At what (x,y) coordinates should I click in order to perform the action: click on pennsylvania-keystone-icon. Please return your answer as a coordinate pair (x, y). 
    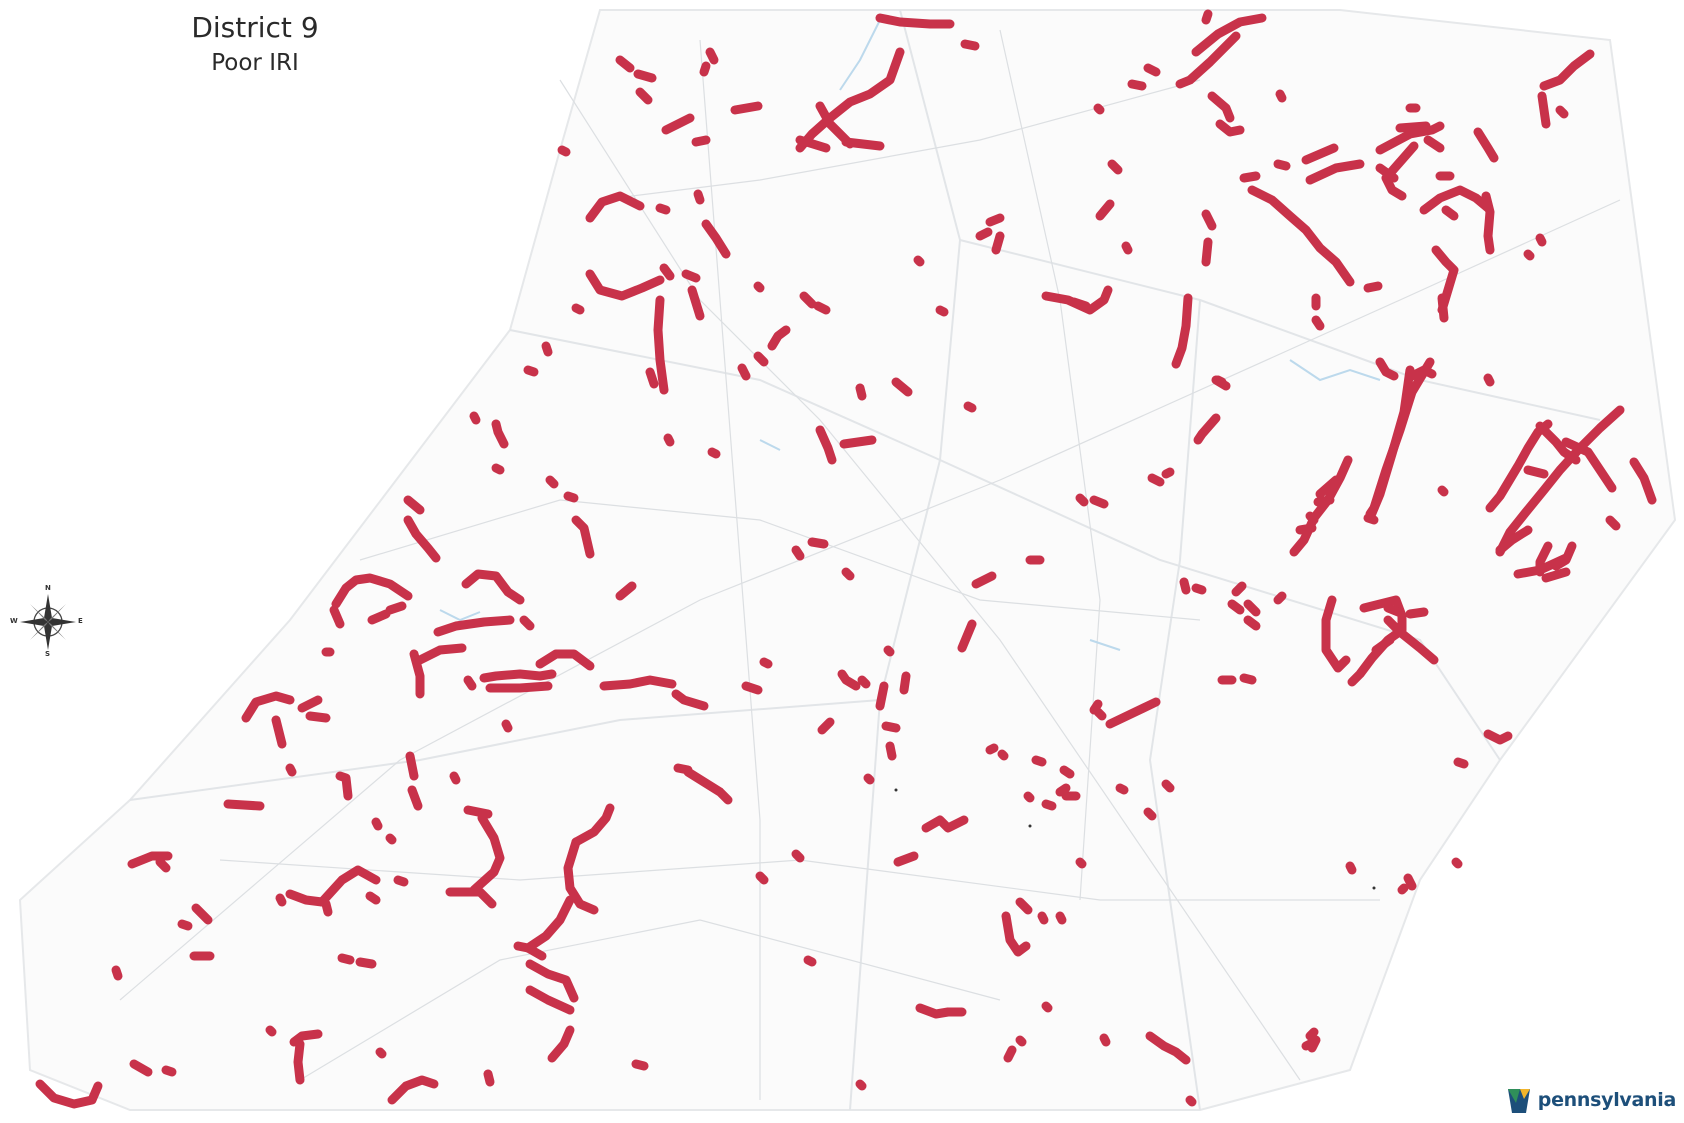
    Looking at the image, I should click on (1518, 1101).